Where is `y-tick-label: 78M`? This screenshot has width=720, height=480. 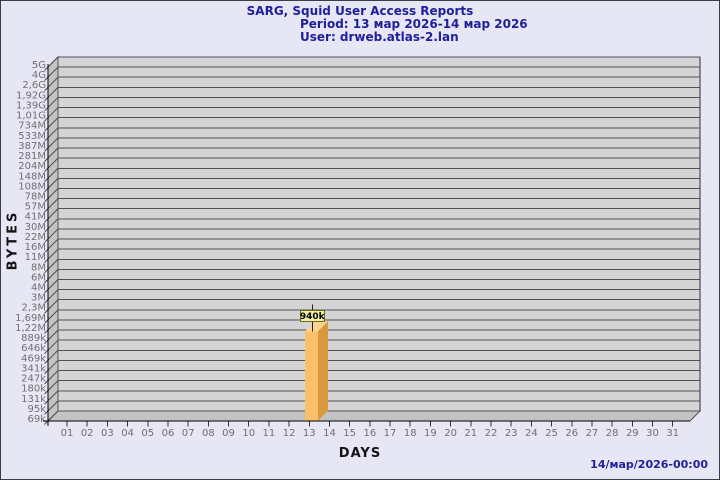 y-tick-label: 78M is located at coordinates (35, 196).